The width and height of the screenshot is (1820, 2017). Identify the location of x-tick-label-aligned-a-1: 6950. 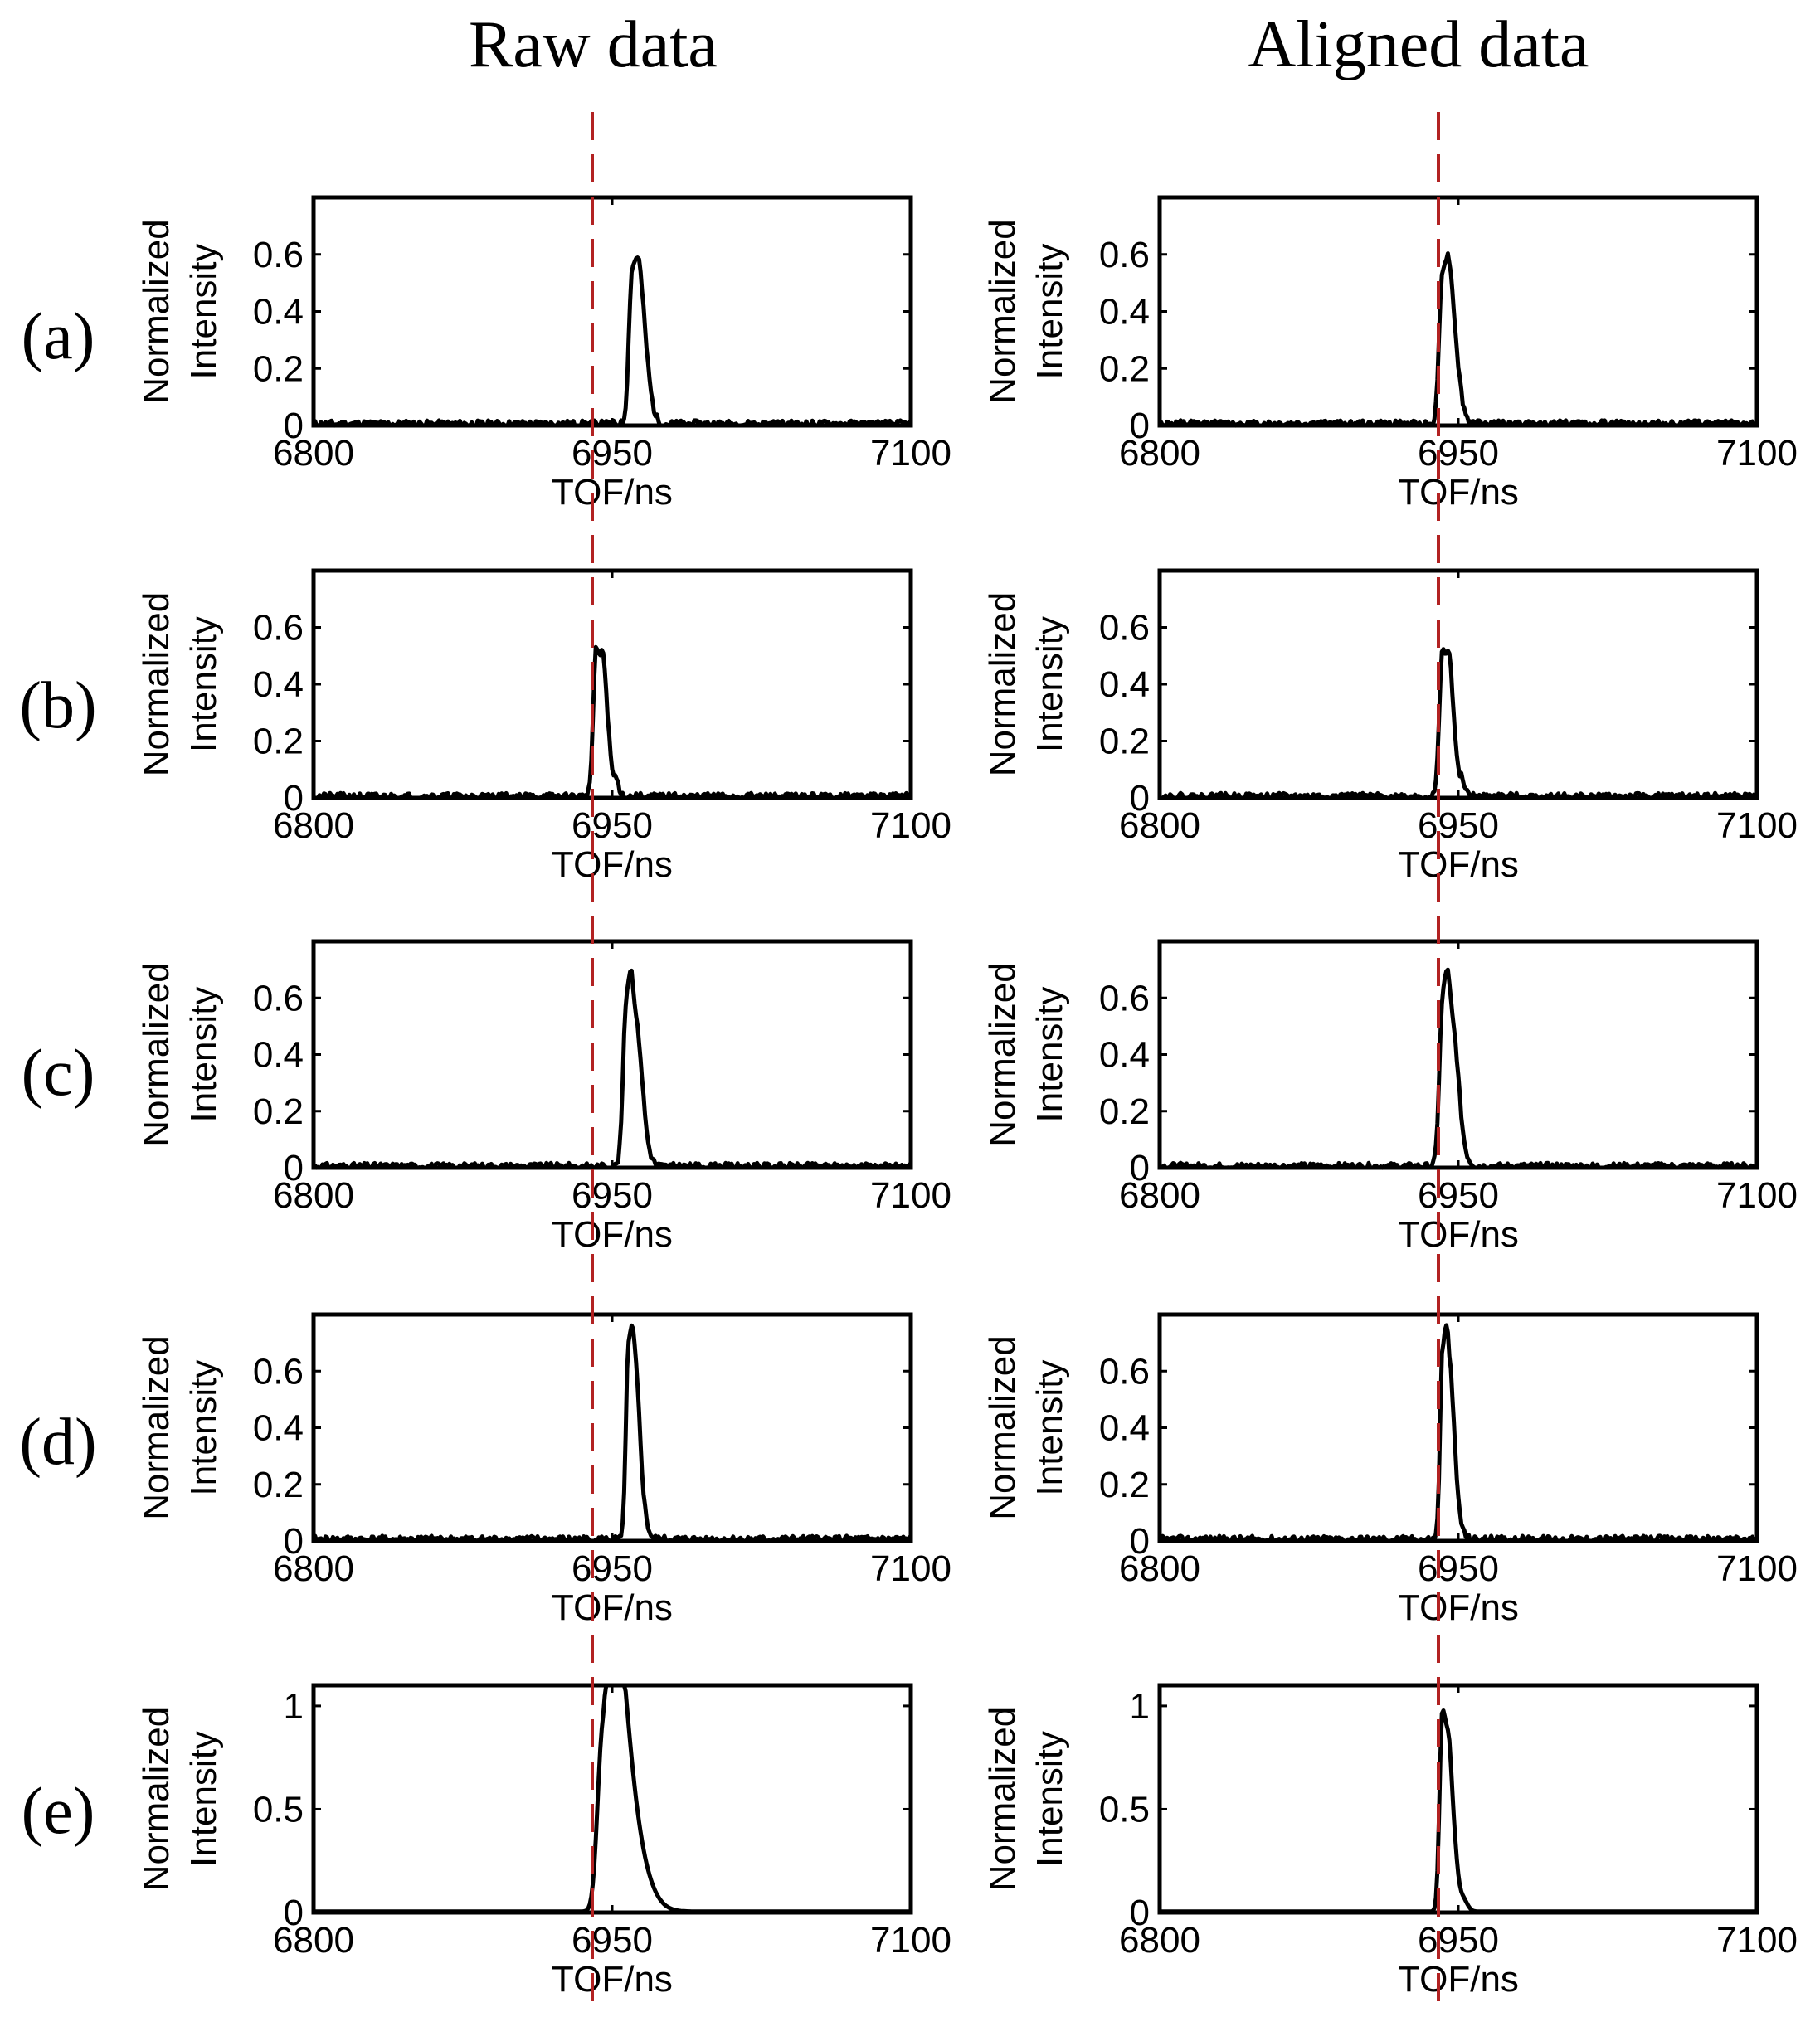
(1458, 453).